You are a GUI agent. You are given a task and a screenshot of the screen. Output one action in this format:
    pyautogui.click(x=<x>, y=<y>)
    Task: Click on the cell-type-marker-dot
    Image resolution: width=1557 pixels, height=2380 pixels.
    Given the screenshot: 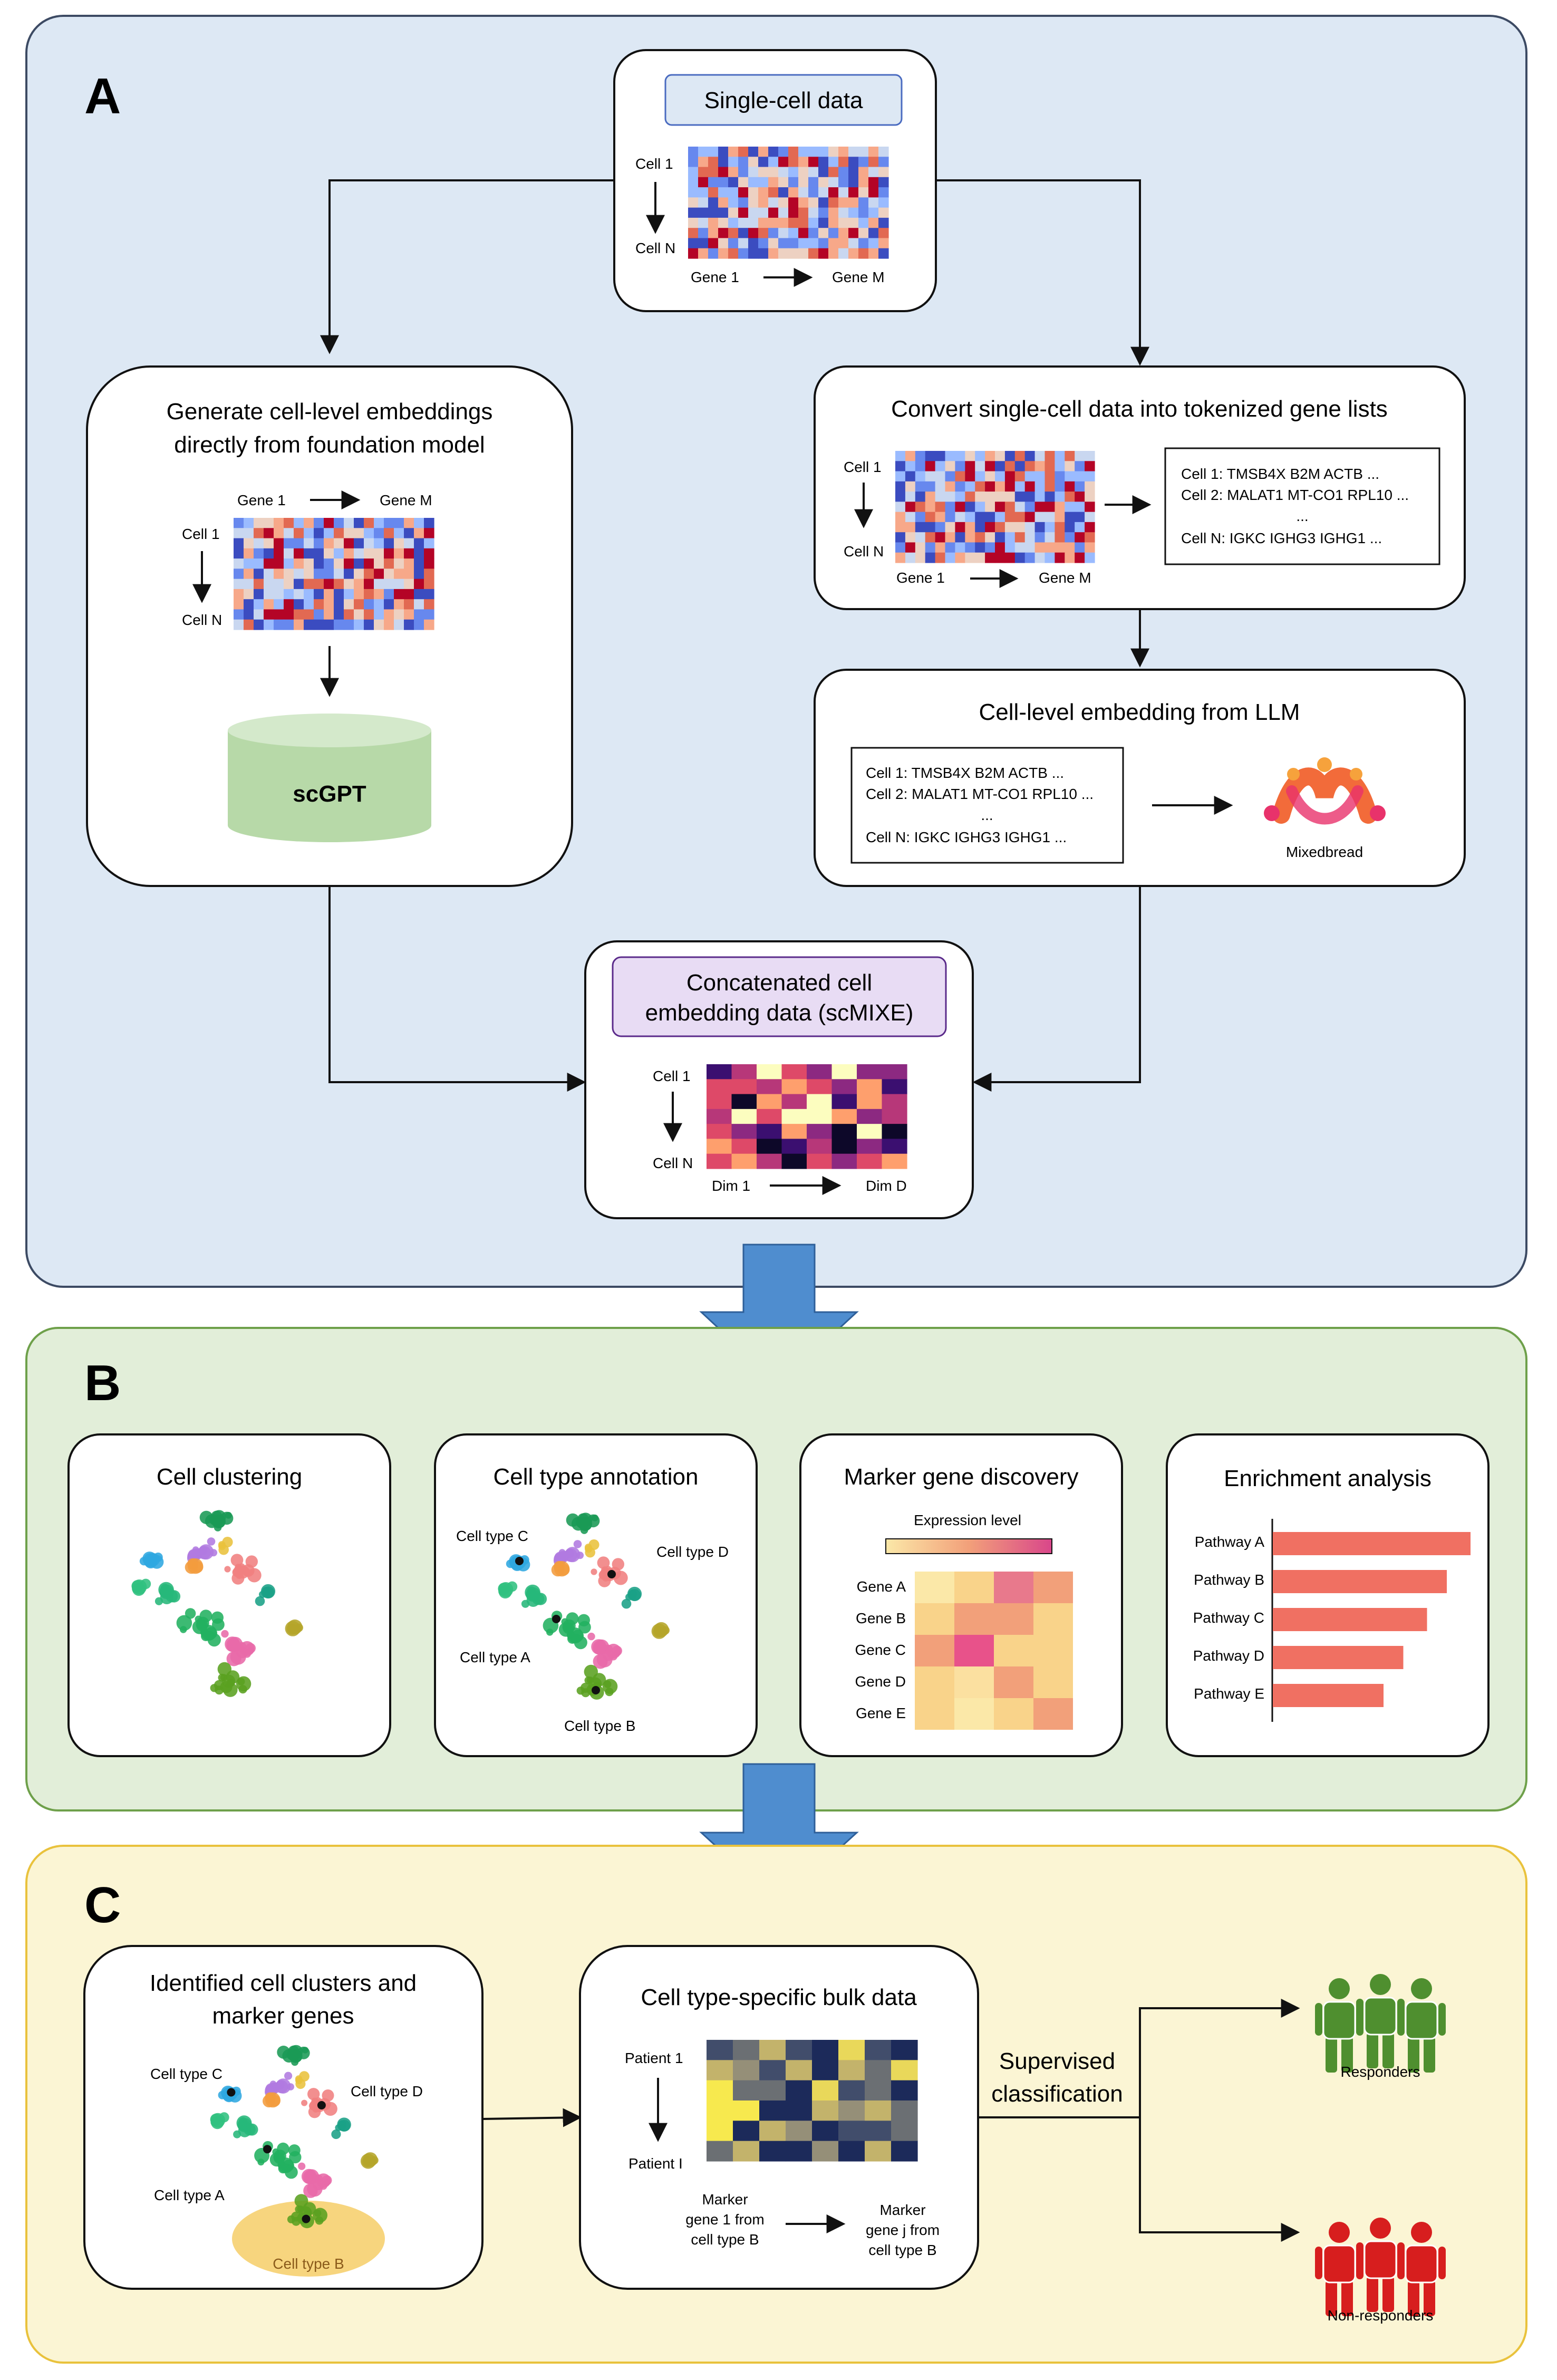 What is the action you would take?
    pyautogui.click(x=556, y=1619)
    